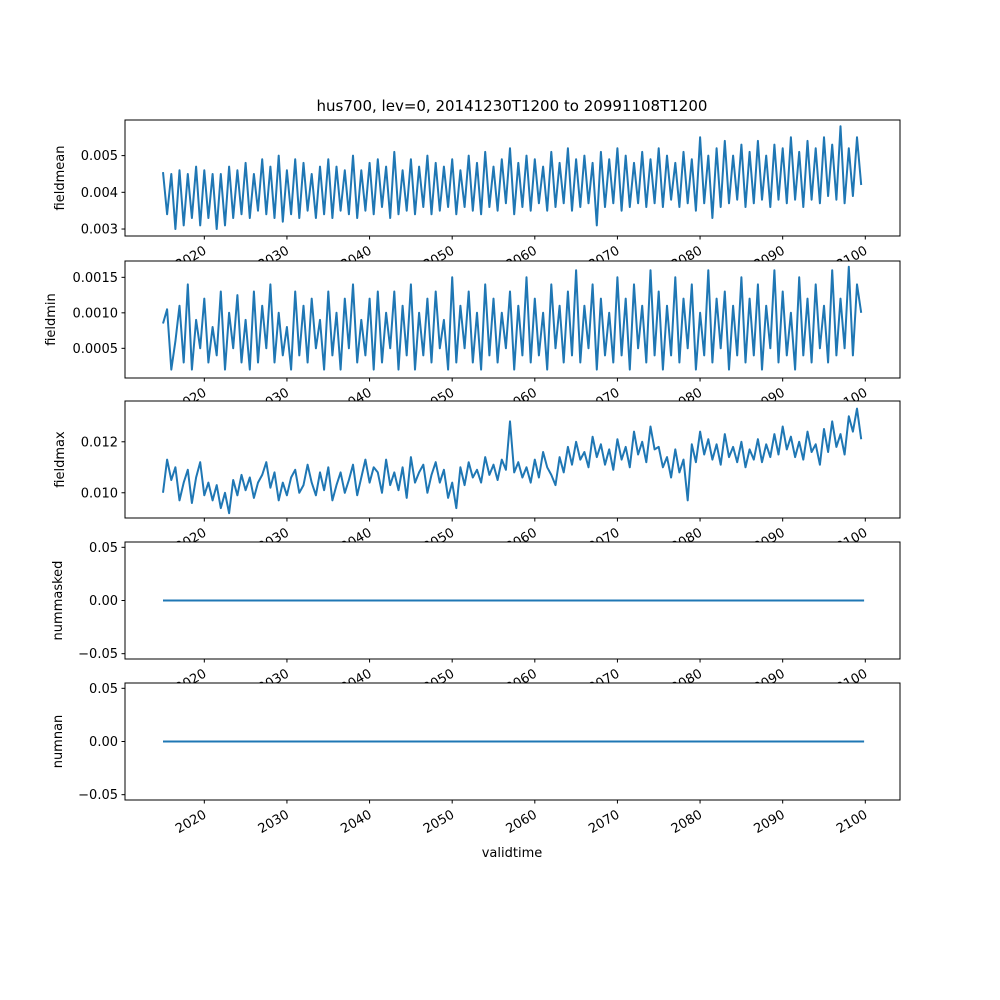  I want to click on x-axis-label: validtime, so click(512, 853).